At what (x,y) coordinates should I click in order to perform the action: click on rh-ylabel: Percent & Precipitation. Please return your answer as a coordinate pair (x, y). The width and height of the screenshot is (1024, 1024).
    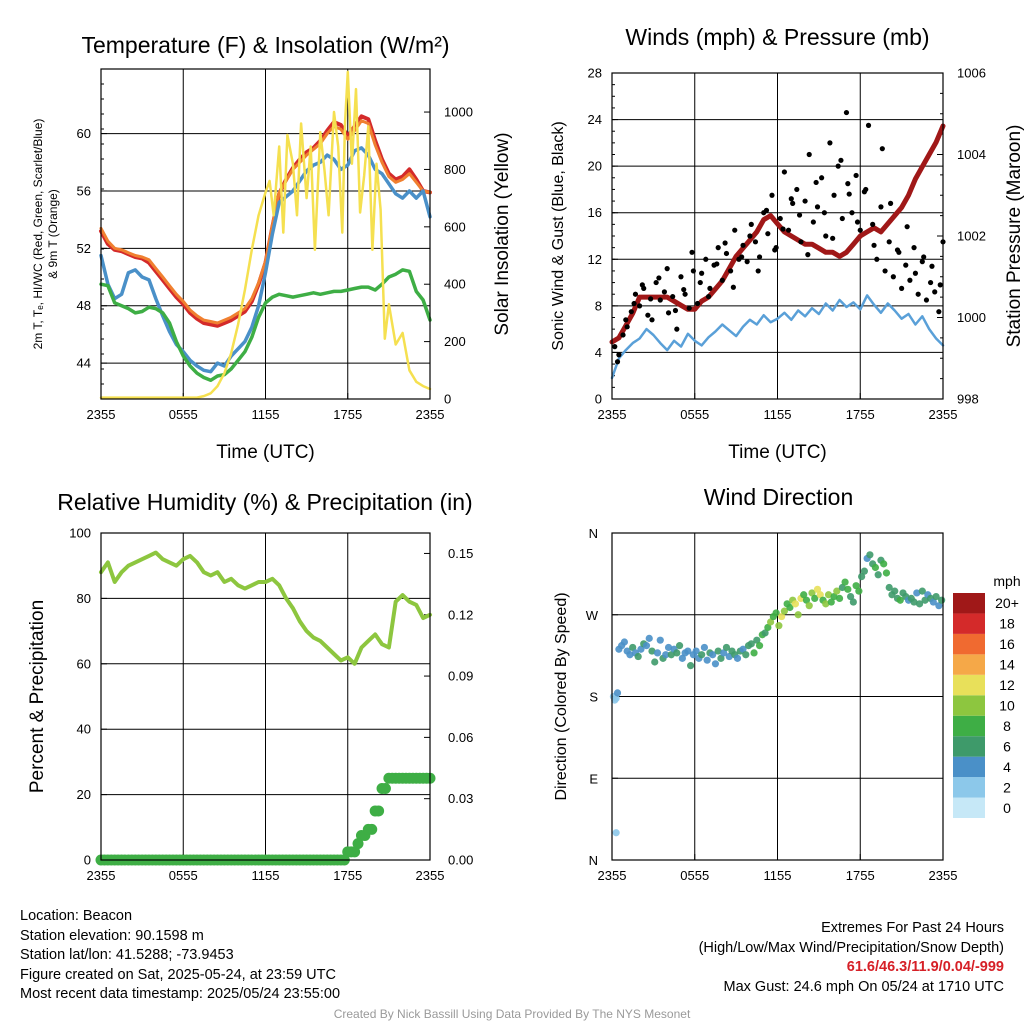
    Looking at the image, I should click on (37, 696).